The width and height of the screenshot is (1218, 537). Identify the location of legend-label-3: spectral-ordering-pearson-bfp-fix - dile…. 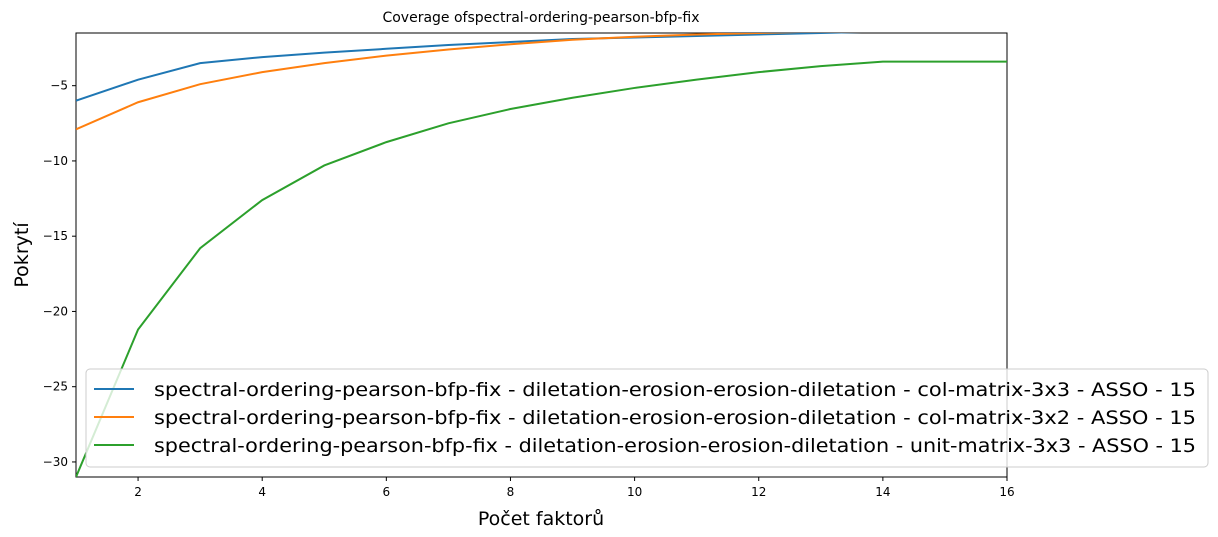
(675, 446).